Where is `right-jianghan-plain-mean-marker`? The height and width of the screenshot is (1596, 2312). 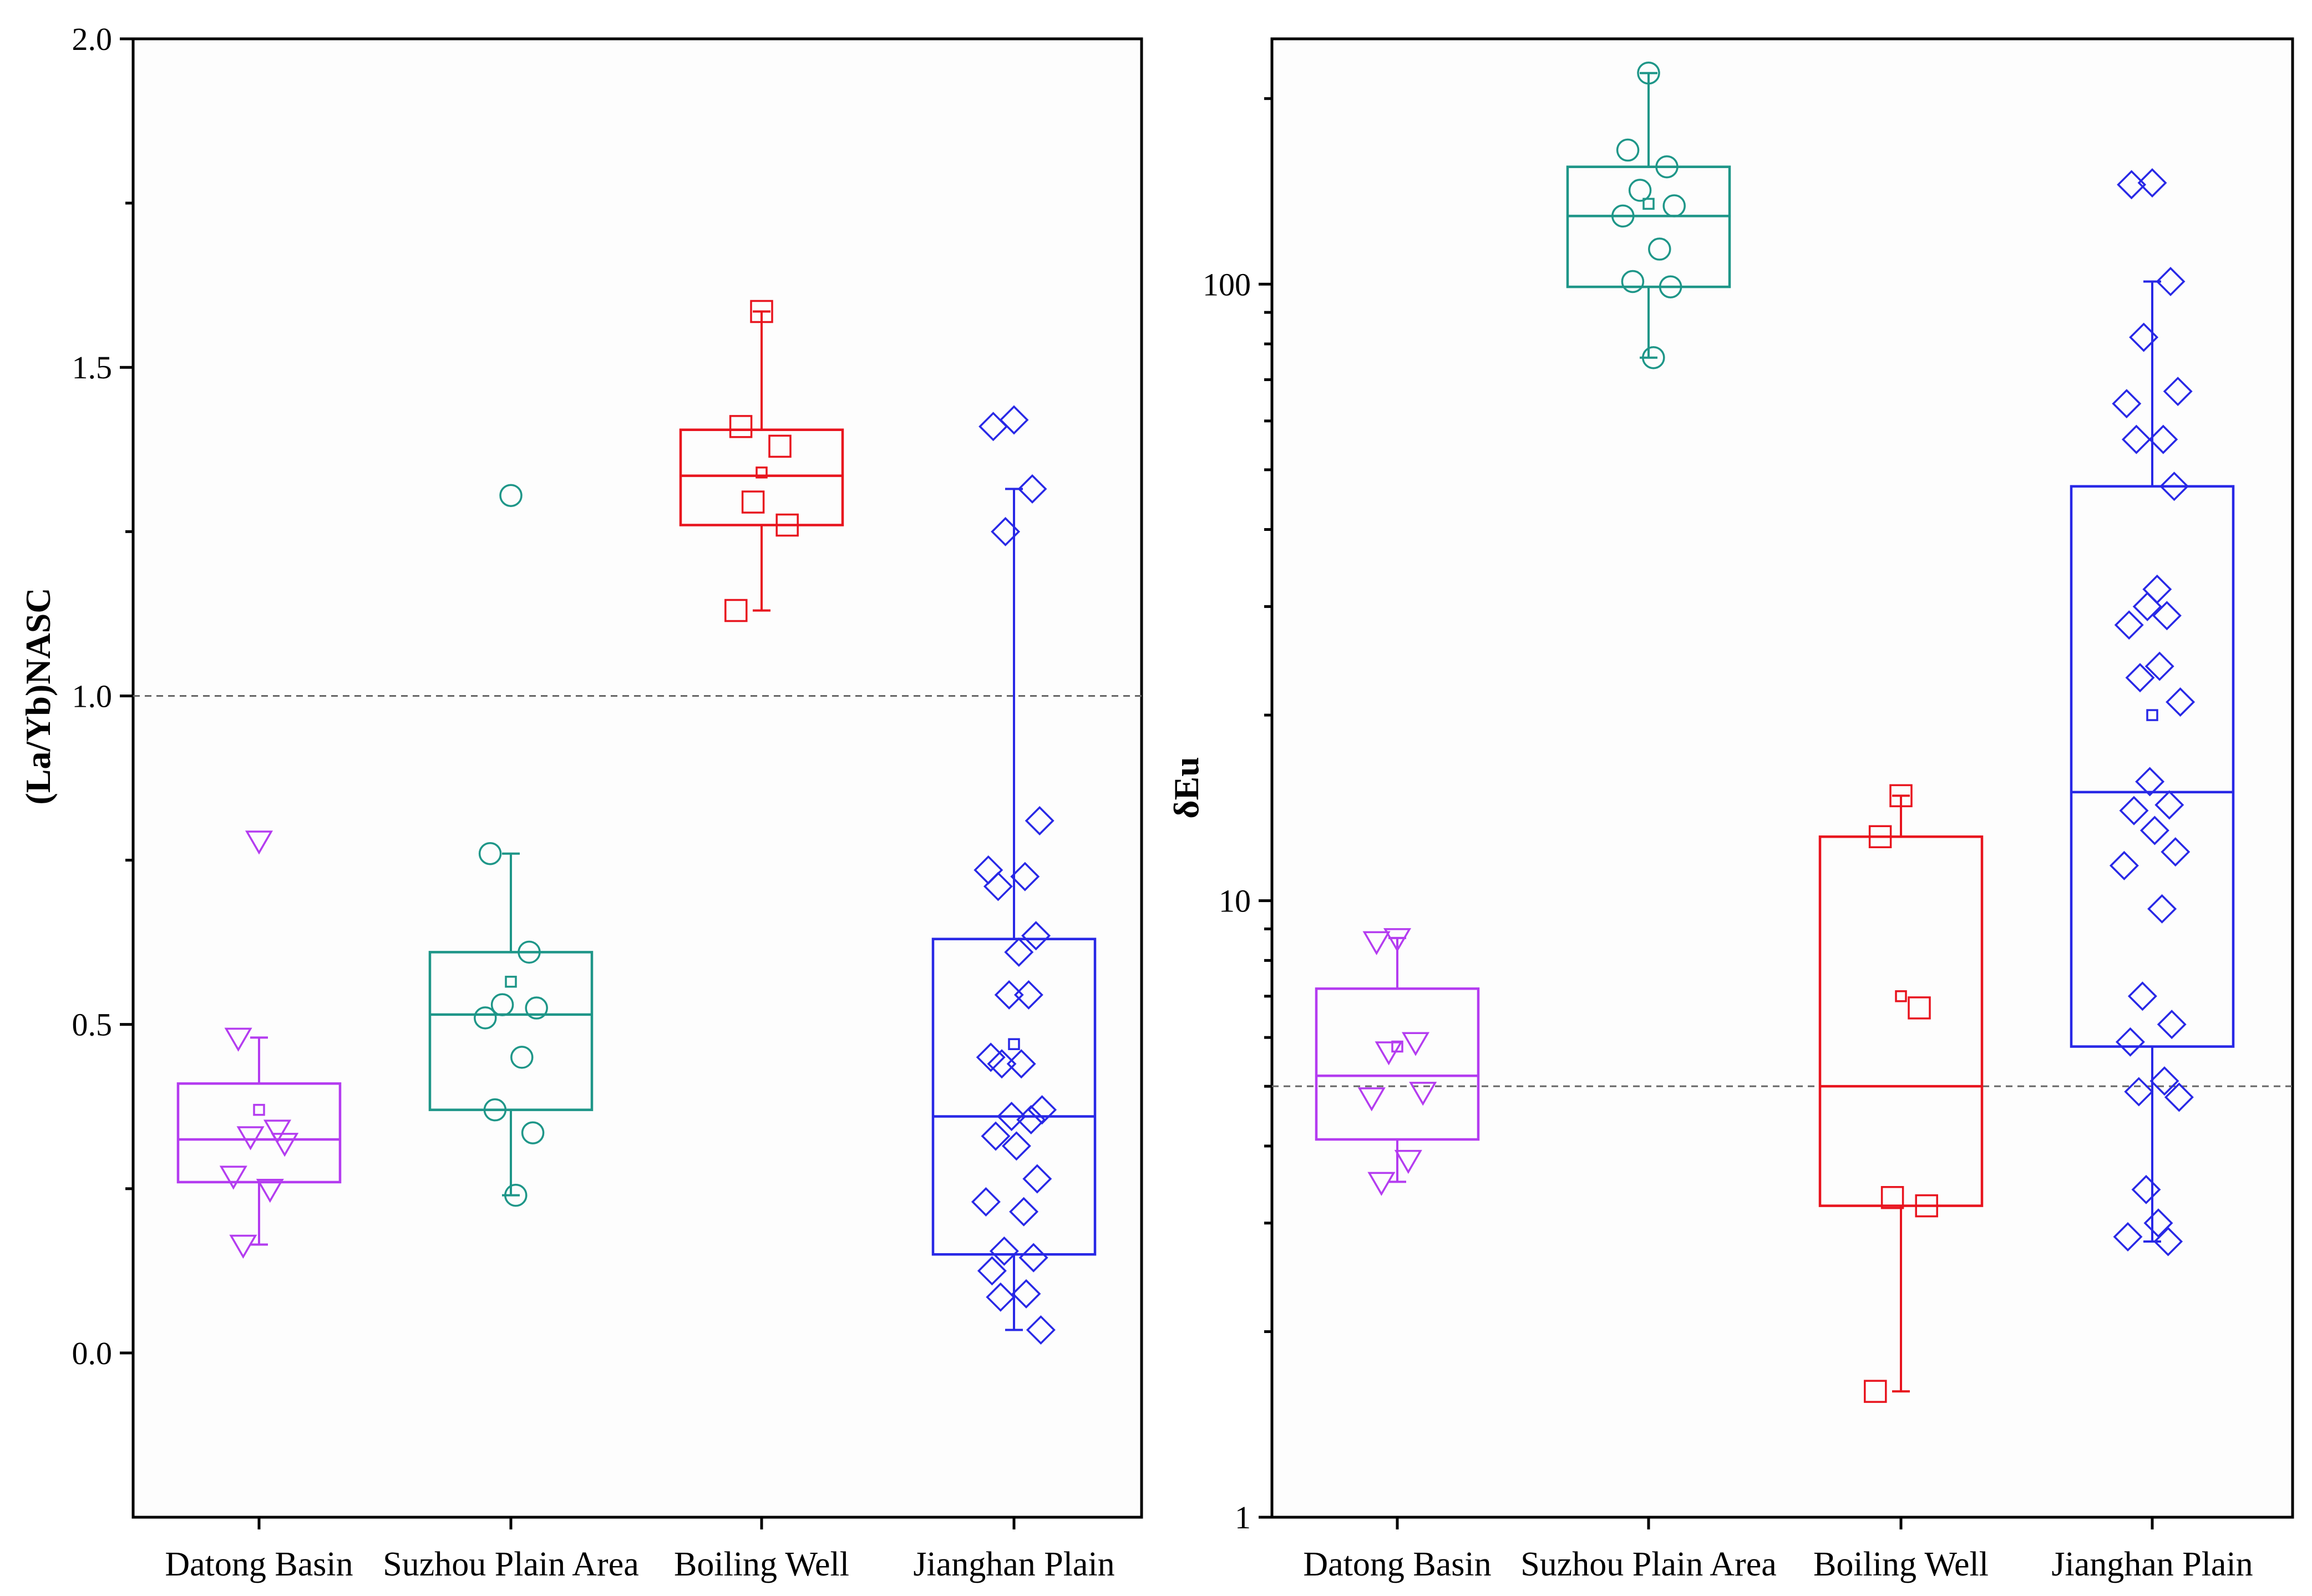
right-jianghan-plain-mean-marker is located at coordinates (2152, 715).